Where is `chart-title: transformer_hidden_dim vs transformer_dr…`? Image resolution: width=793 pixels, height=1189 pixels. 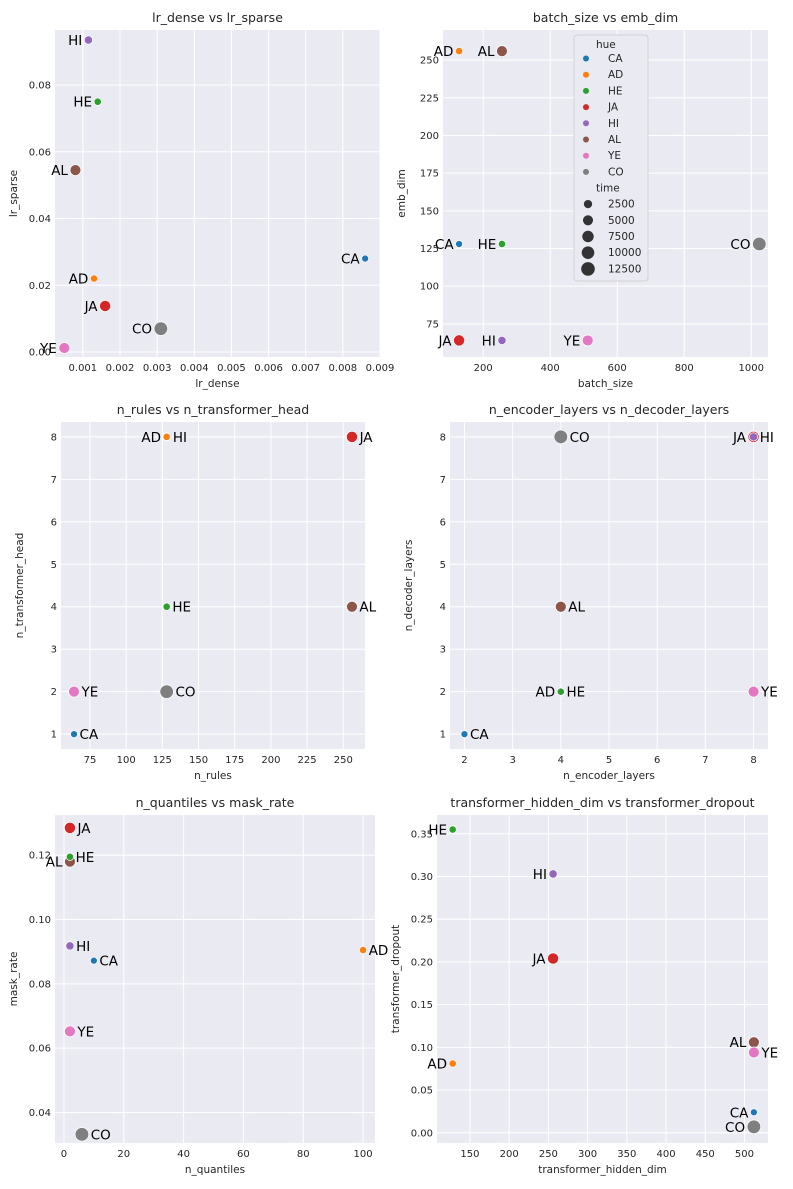
chart-title: transformer_hidden_dim vs transformer_dr… is located at coordinates (602, 802).